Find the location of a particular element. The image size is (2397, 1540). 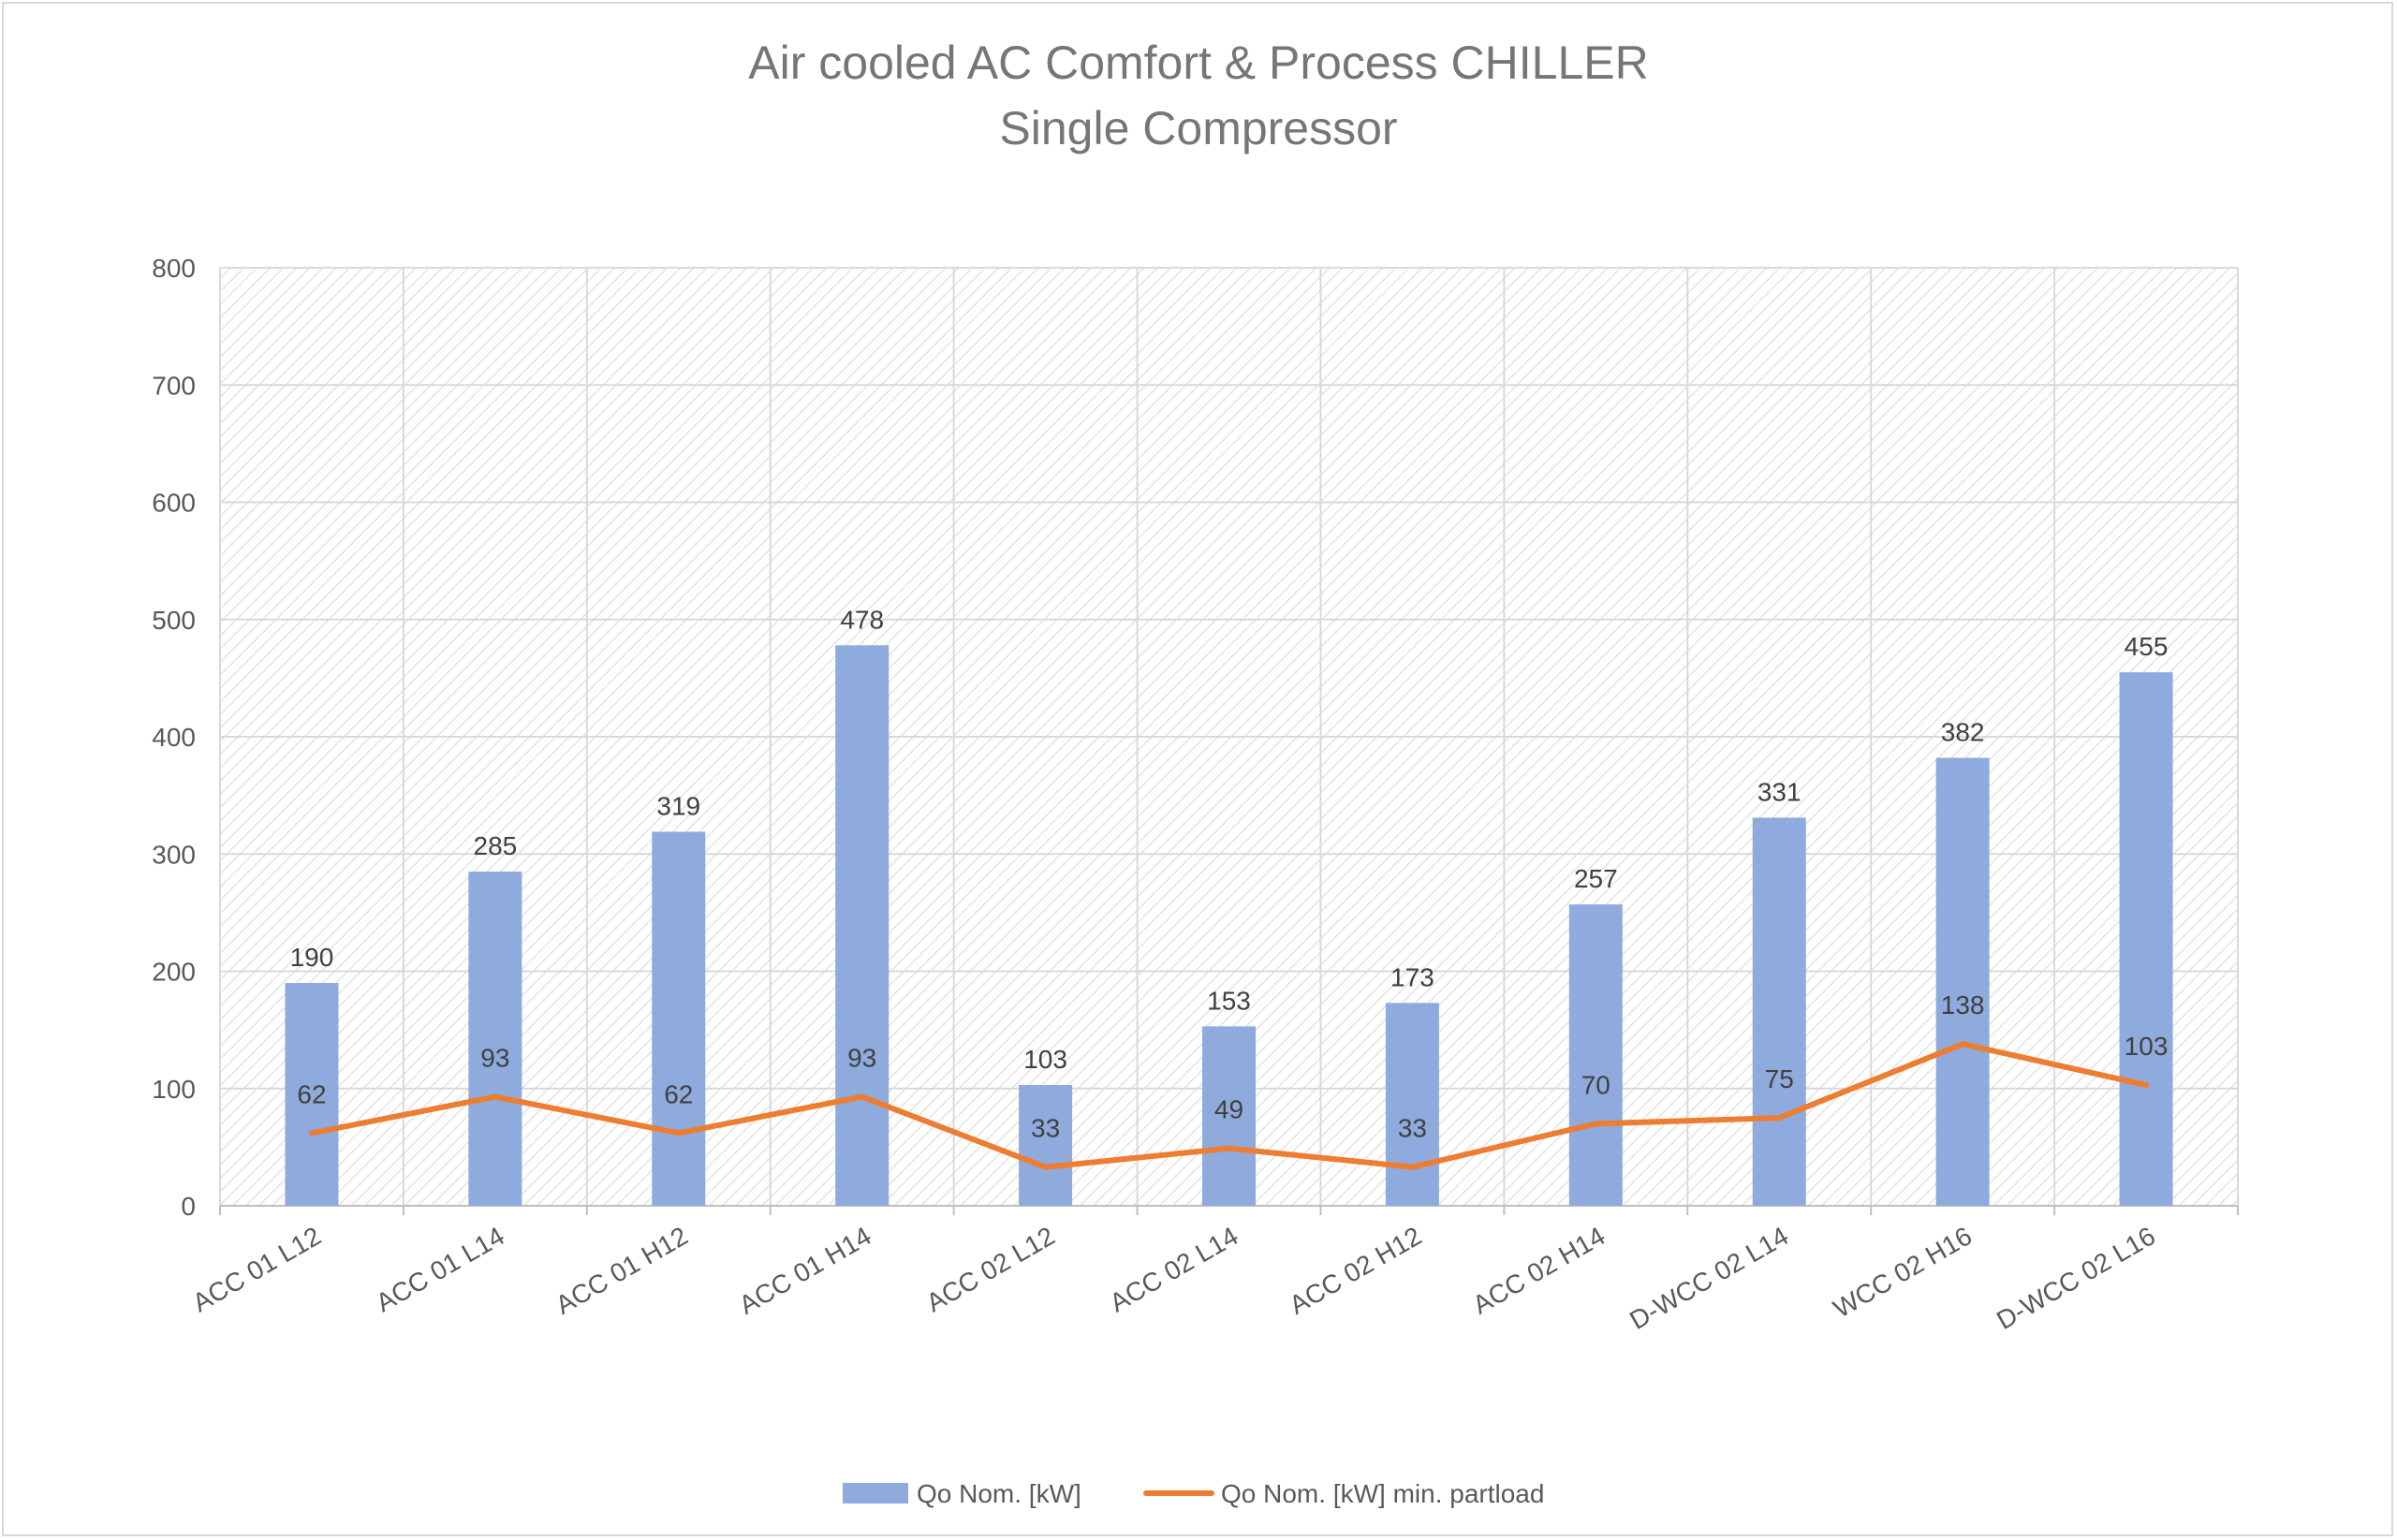

bar-value-label: 382 is located at coordinates (1963, 732).